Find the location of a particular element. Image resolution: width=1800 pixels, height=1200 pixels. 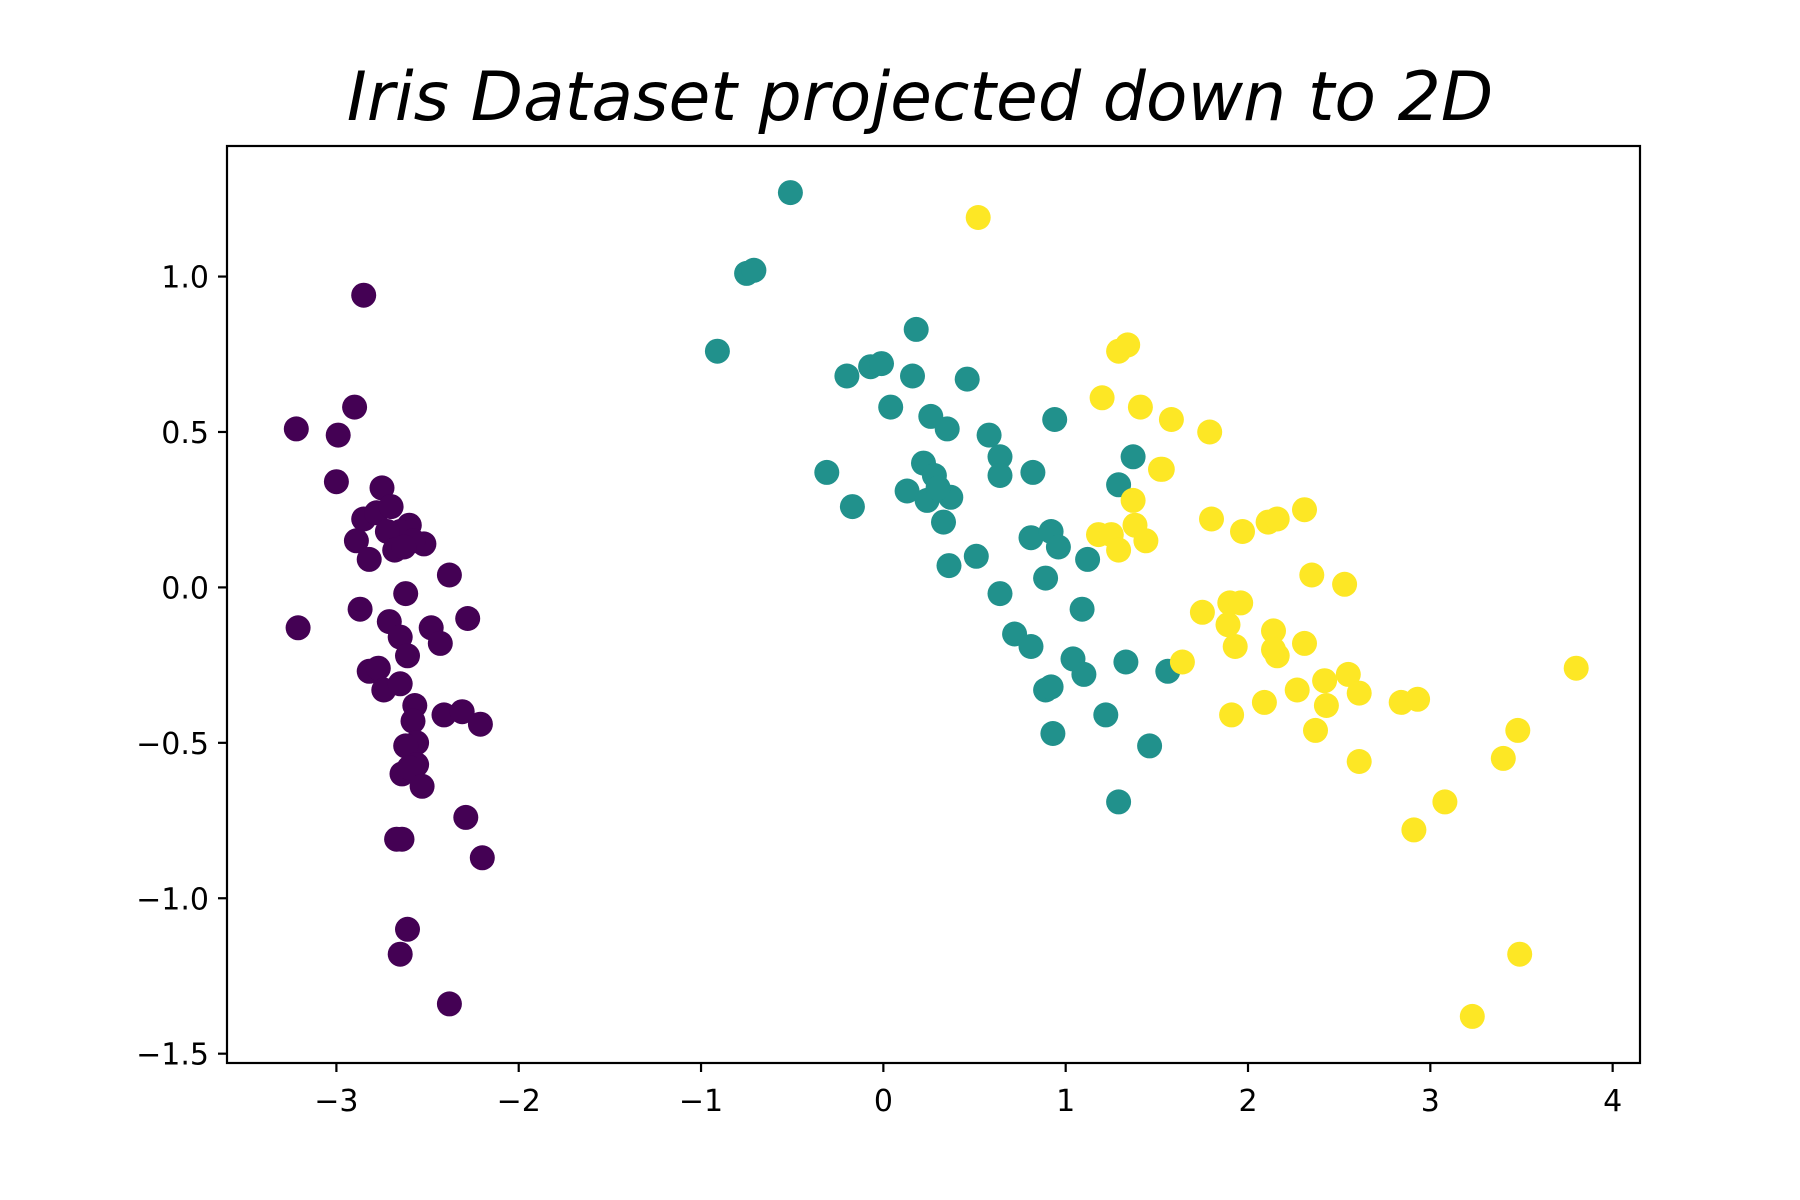

x-tick-label: 1 is located at coordinates (1065, 1101).